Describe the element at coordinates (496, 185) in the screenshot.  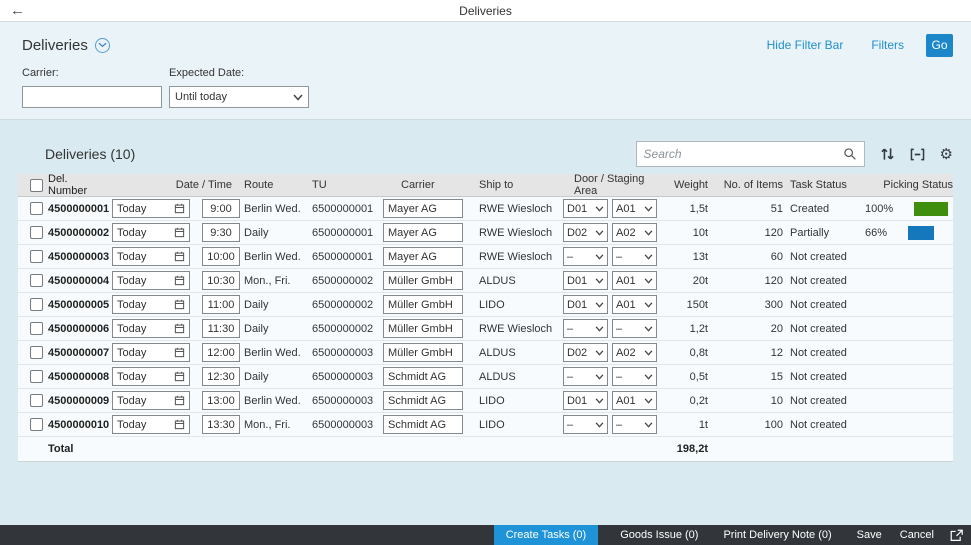
I see `col-ship-to: Ship to` at that location.